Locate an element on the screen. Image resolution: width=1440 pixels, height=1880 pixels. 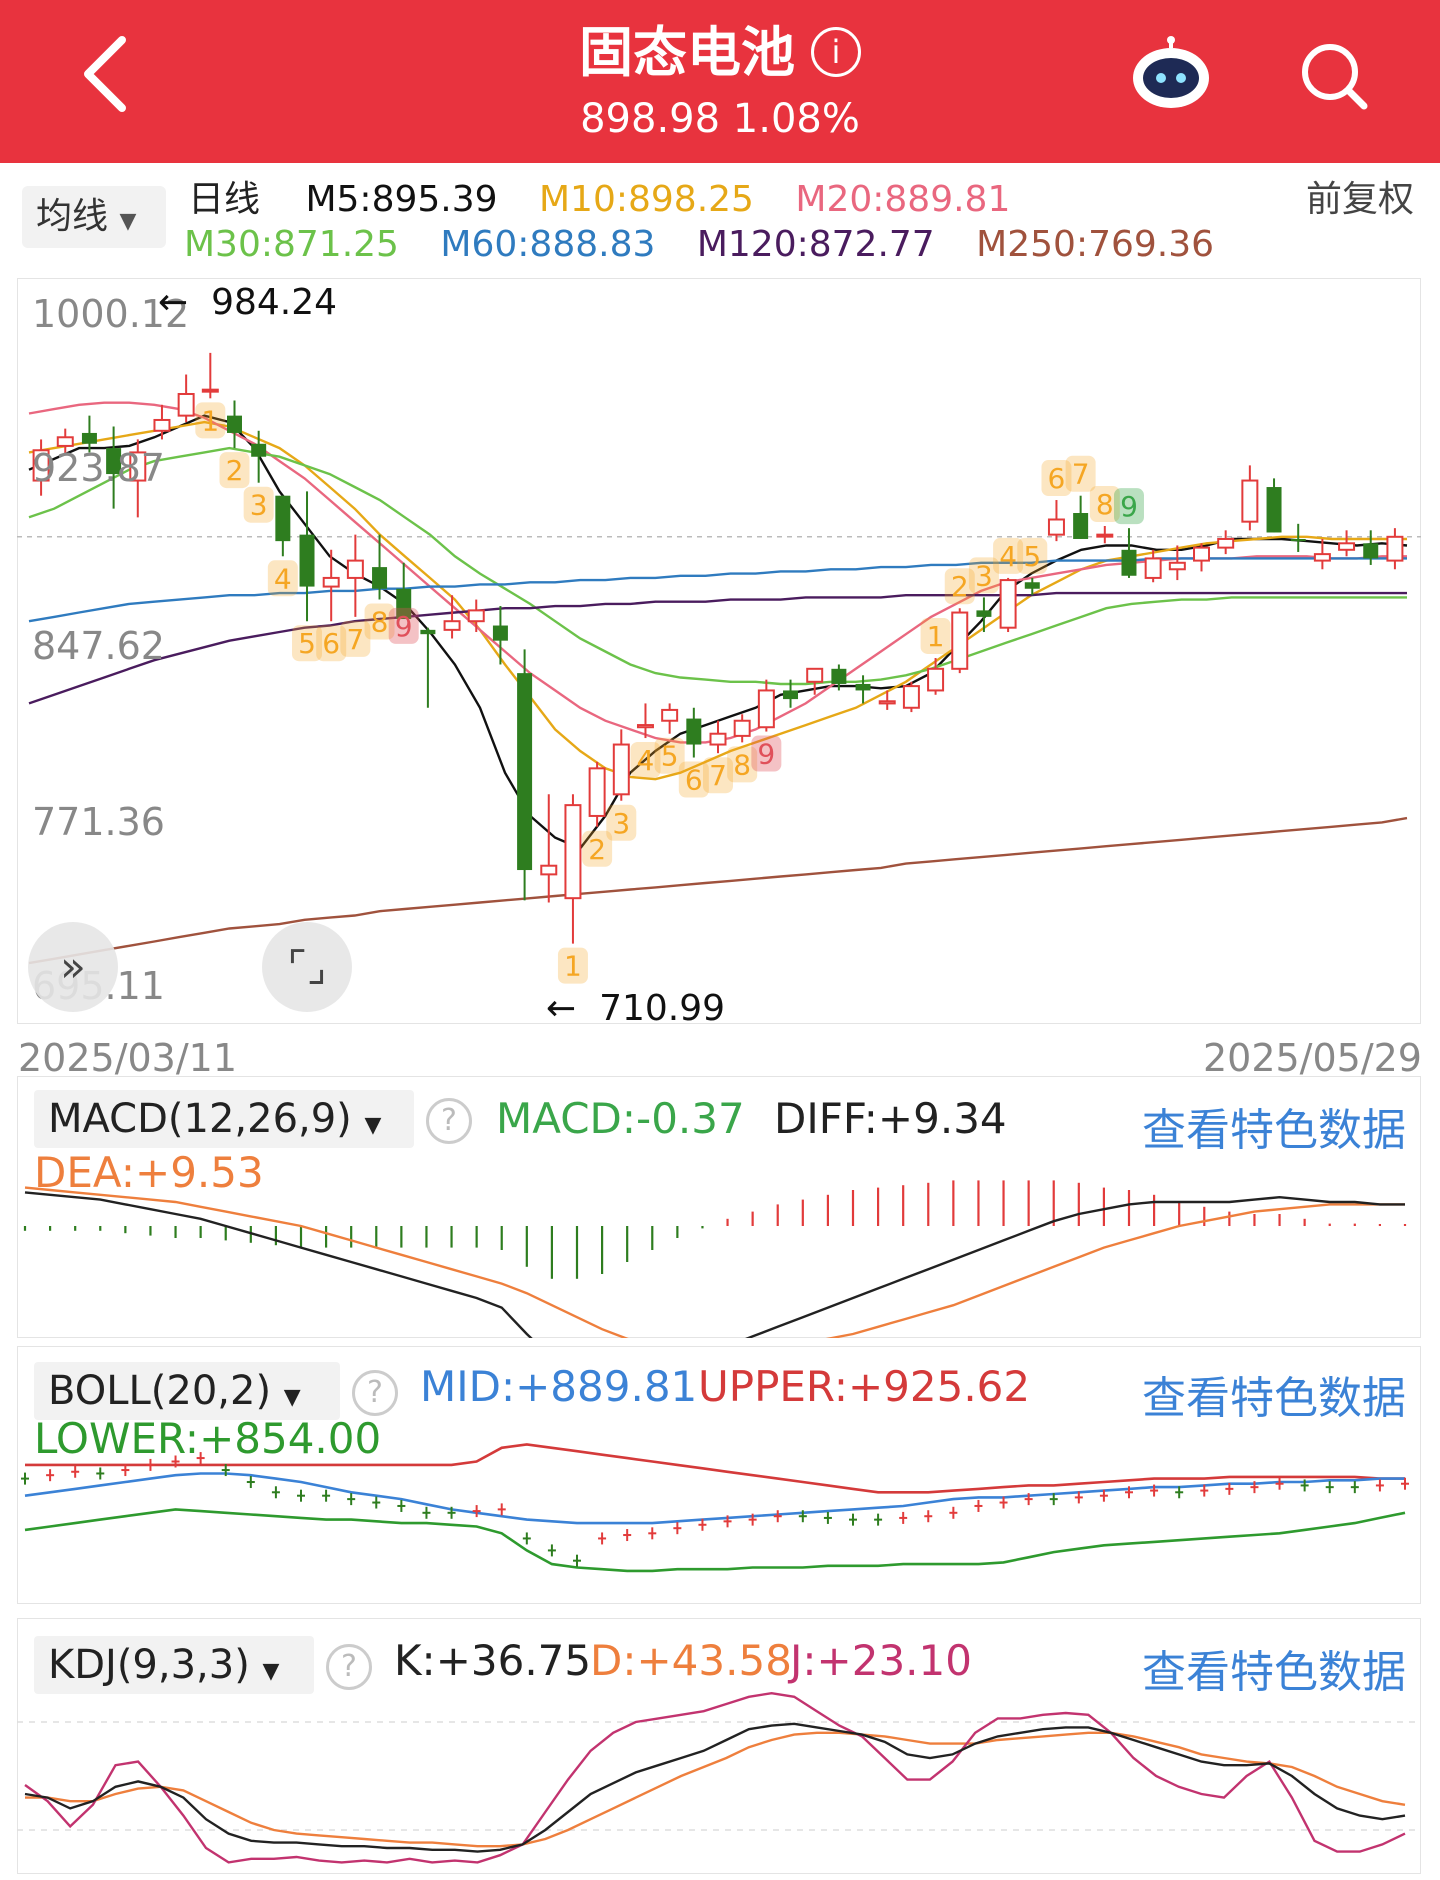
boll-upper-value: UPPER:+925.62 is located at coordinates (864, 1386).